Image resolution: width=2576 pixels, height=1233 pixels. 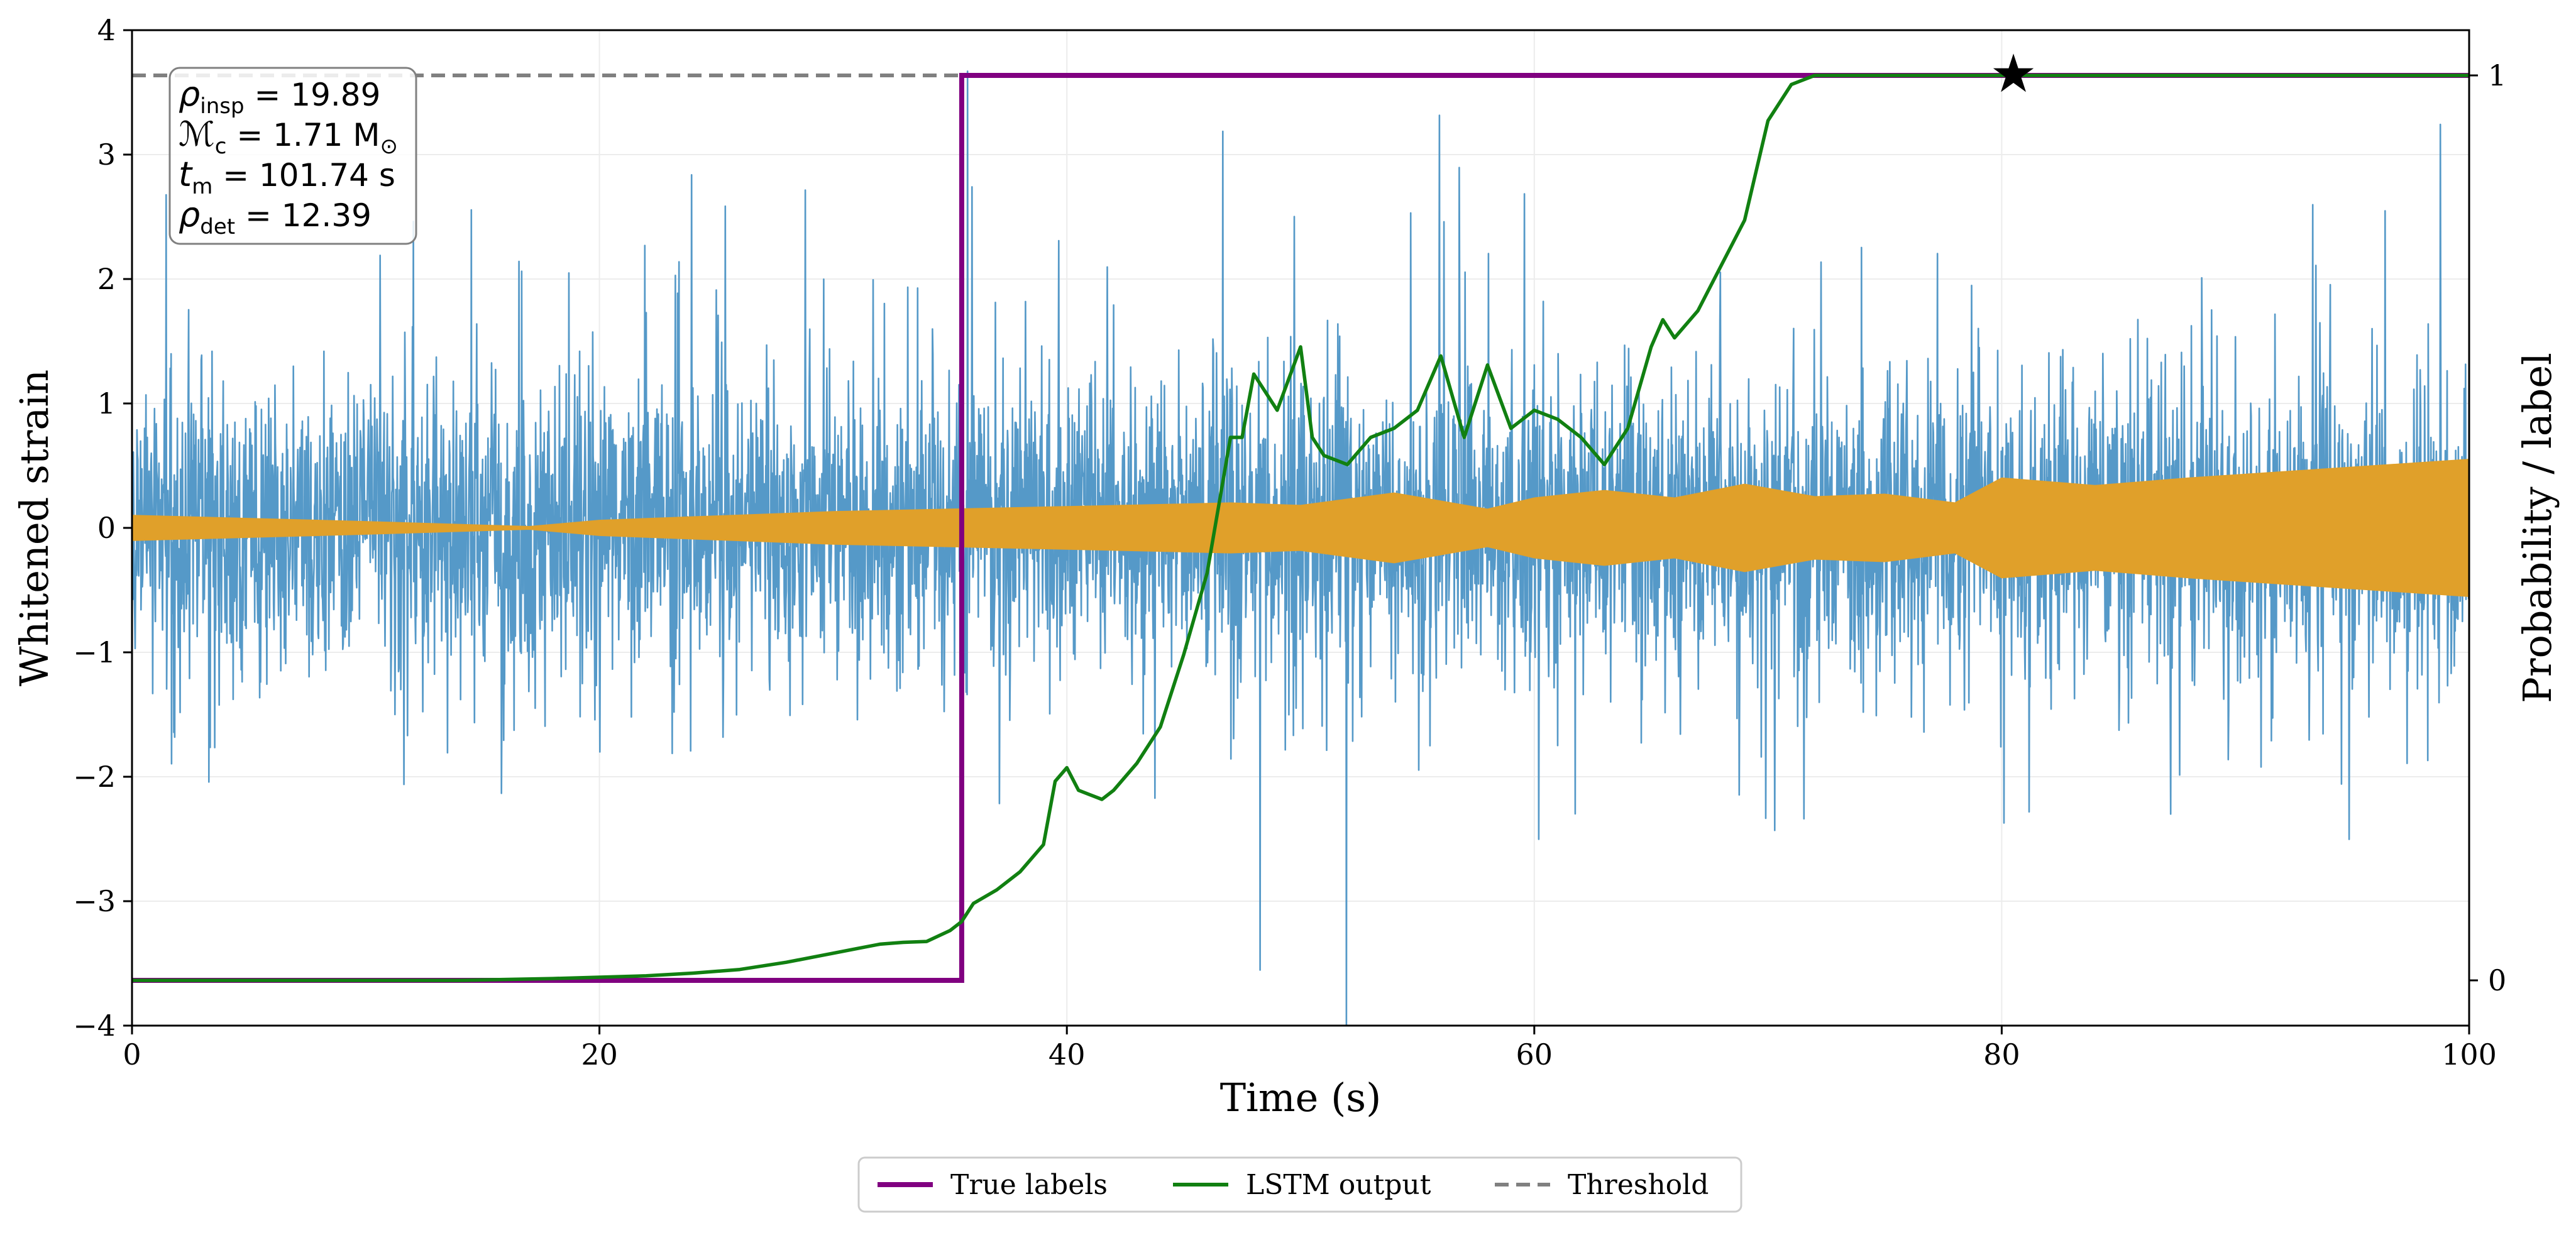 I want to click on marker-layer: ★, so click(x=2014, y=73).